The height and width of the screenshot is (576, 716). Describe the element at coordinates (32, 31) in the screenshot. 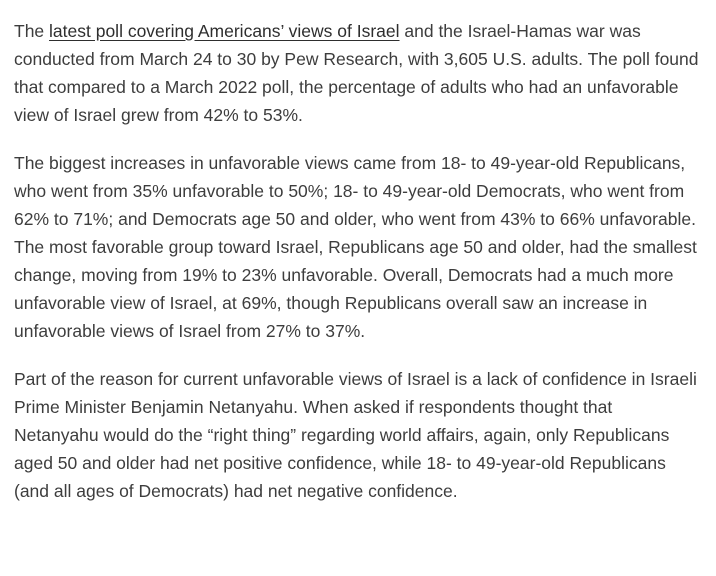

I see `paragraph-1-text-before-link: The` at that location.